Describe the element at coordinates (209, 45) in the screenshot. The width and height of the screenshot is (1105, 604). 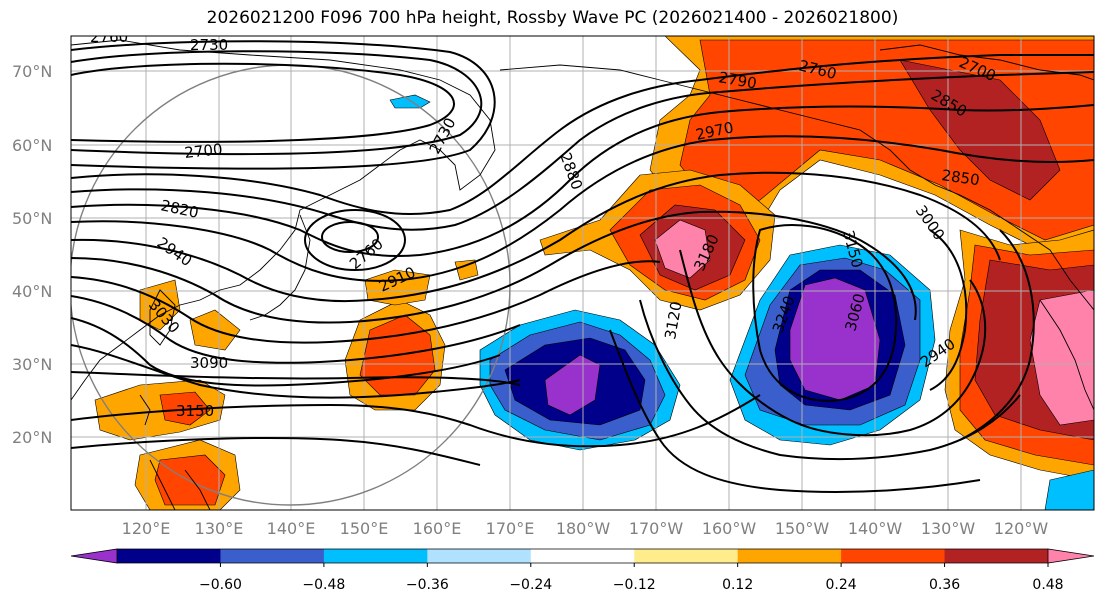
I see `contour-label: 2730` at that location.